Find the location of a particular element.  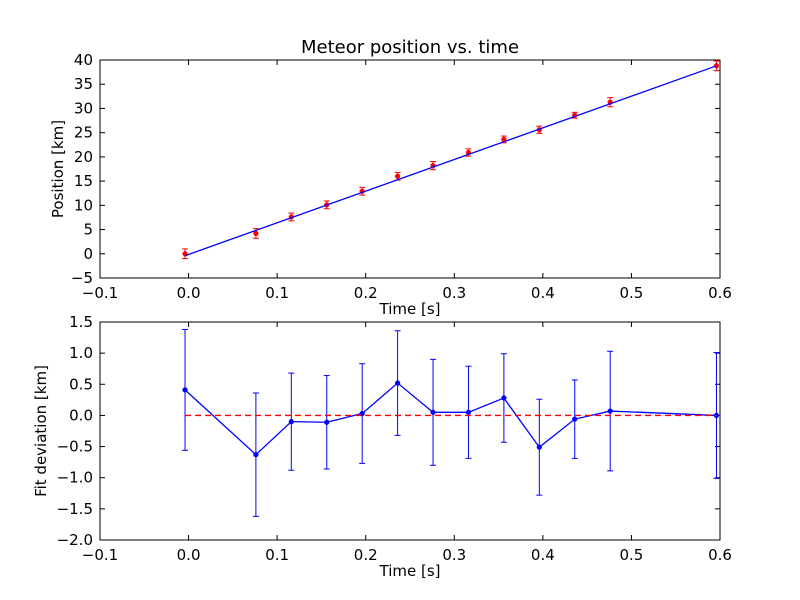

y-tick-label: 10 is located at coordinates (83, 205).